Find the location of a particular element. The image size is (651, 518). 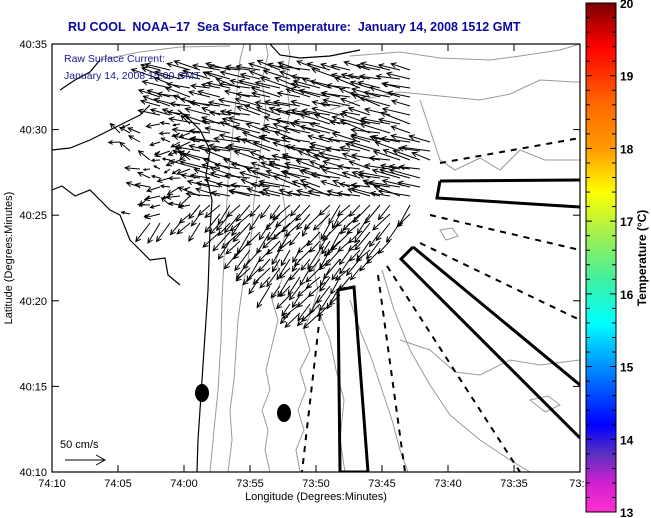

beam-outline is located at coordinates (489, 342).